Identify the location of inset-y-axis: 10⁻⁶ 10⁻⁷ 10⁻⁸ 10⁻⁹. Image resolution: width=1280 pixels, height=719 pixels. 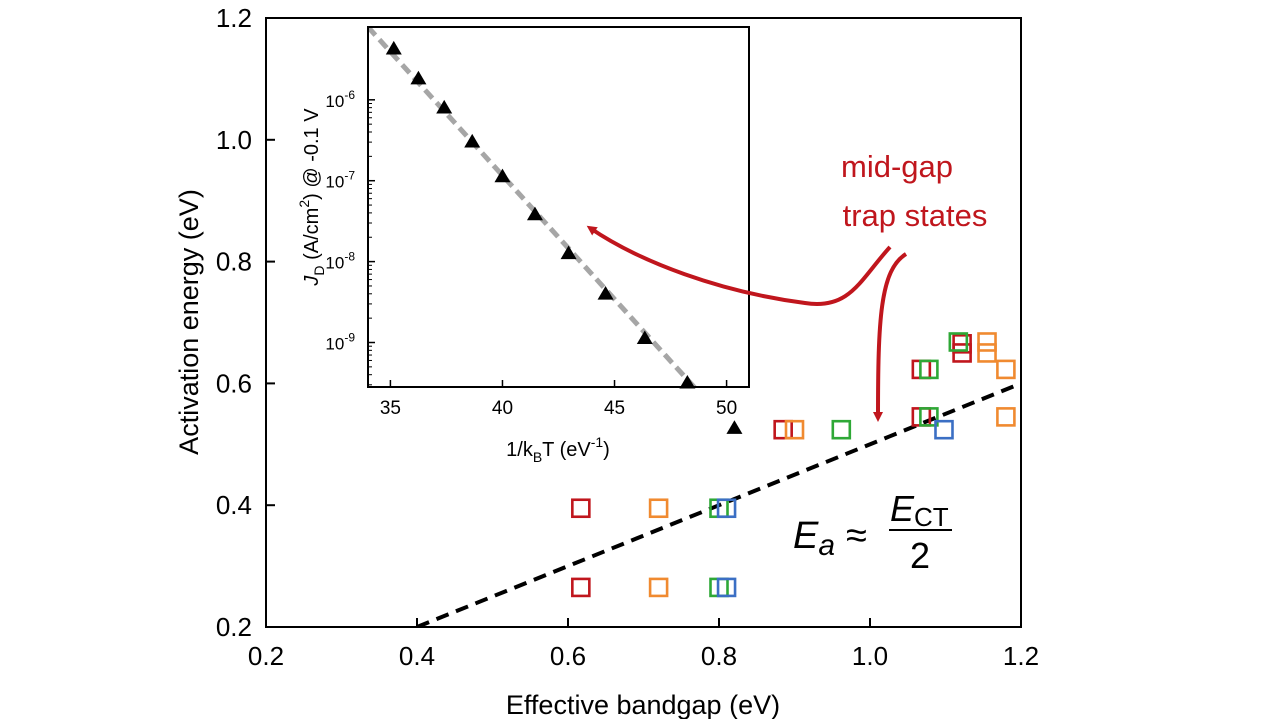
(350, 237).